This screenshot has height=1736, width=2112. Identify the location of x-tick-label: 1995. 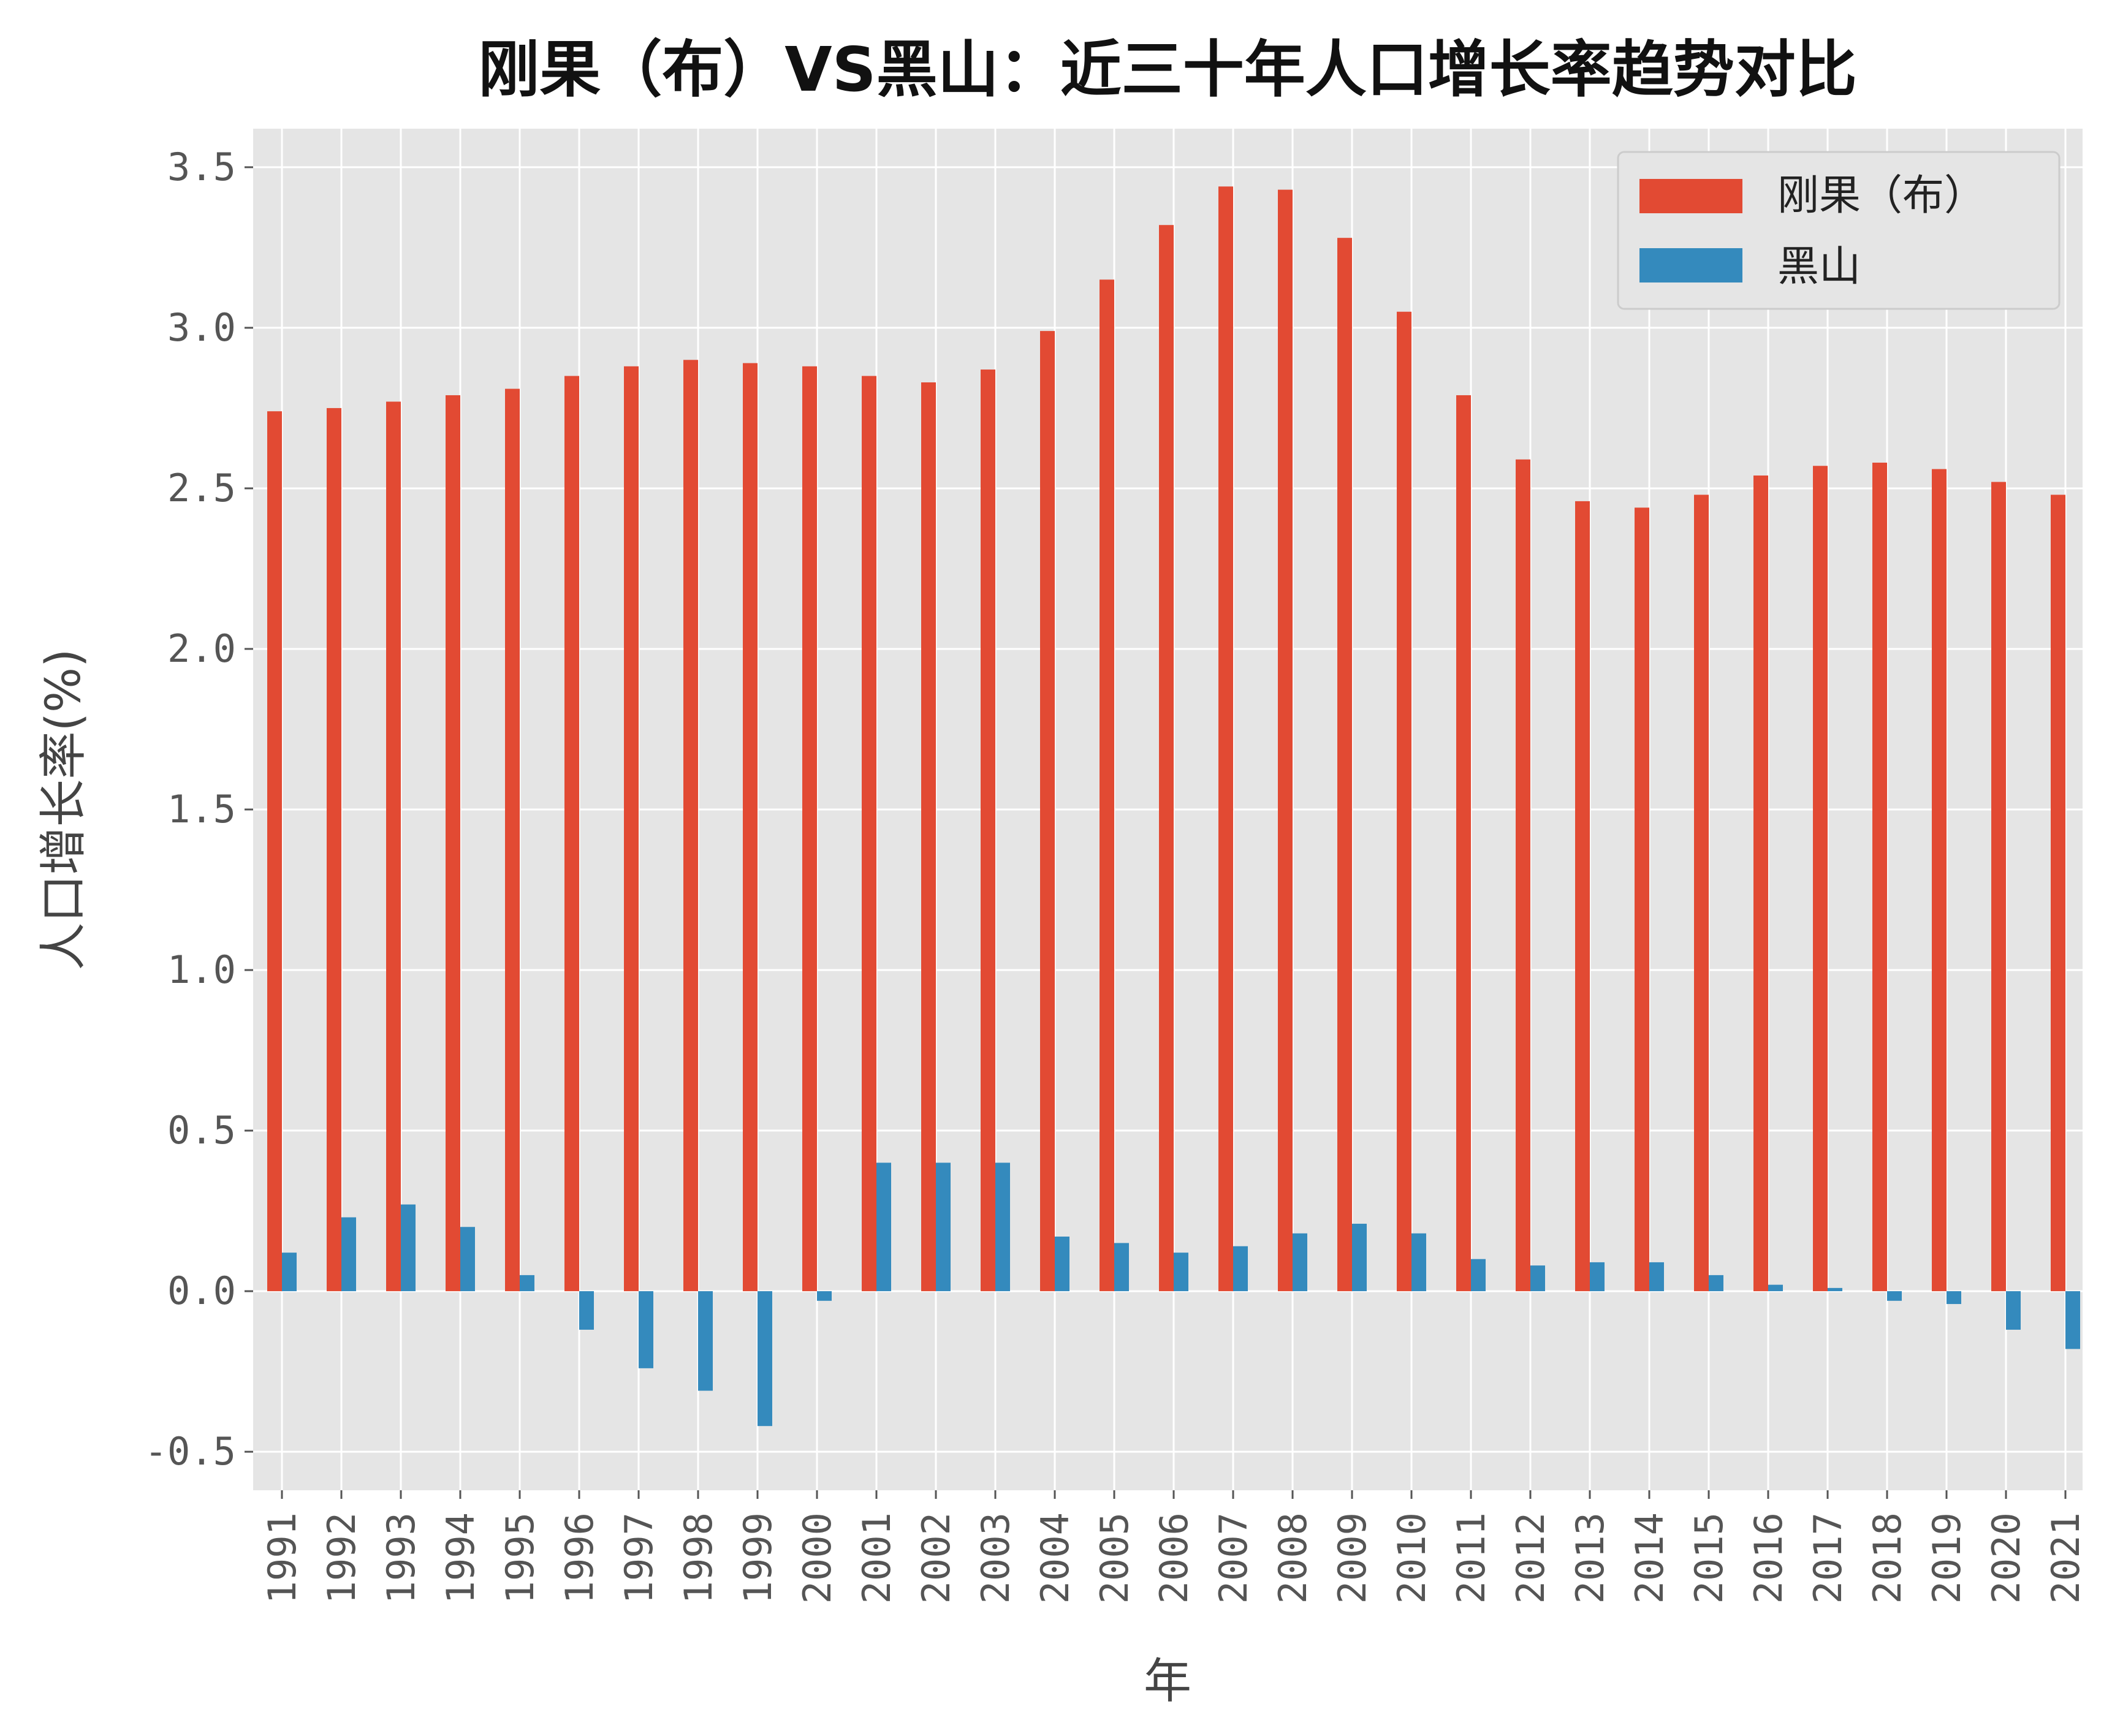
(520, 1558).